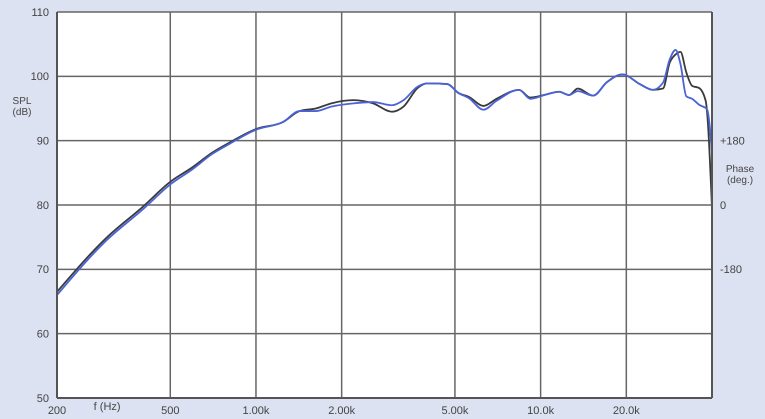 The width and height of the screenshot is (765, 419). Describe the element at coordinates (42, 270) in the screenshot. I see `y-tick-label: 70` at that location.